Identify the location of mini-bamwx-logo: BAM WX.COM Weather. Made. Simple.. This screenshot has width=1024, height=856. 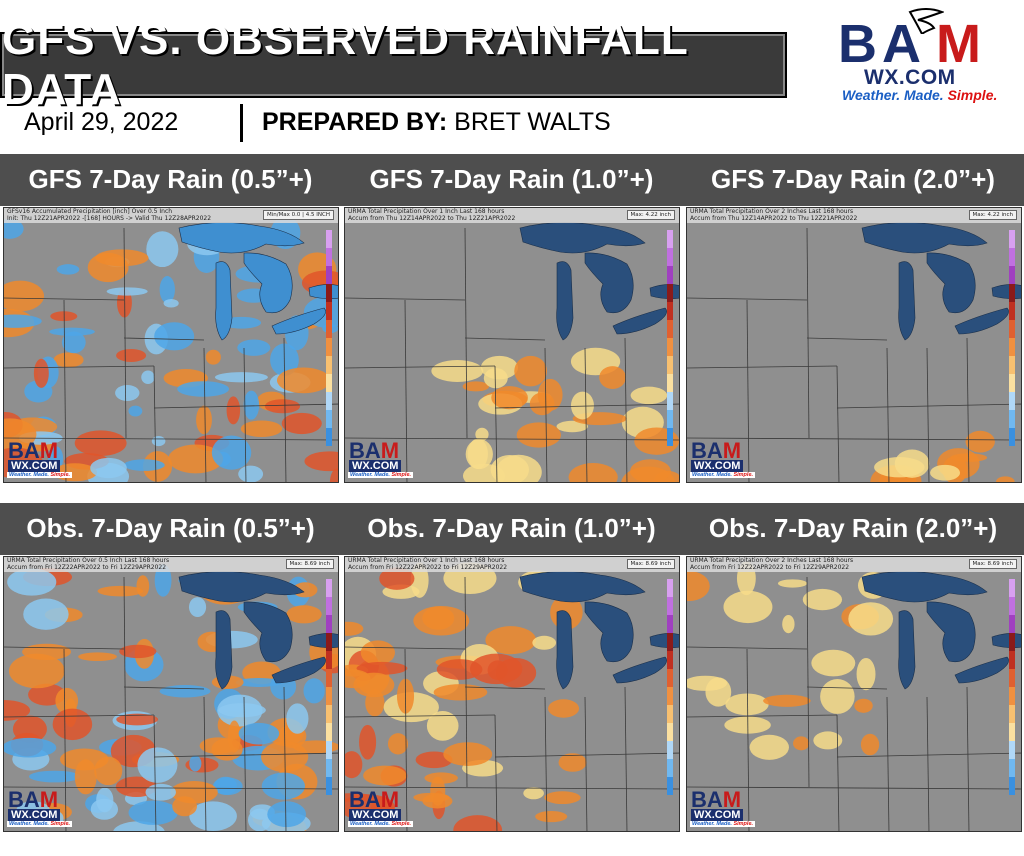
(380, 809).